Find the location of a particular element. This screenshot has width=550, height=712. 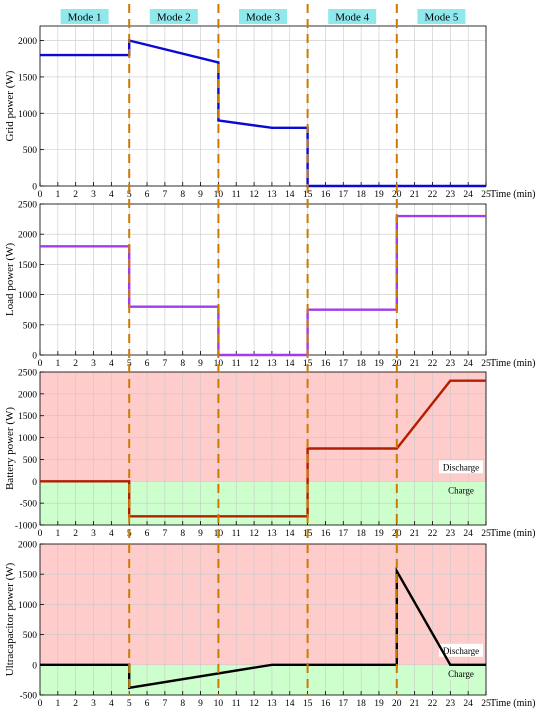

x-tick-label: 15 is located at coordinates (308, 195).